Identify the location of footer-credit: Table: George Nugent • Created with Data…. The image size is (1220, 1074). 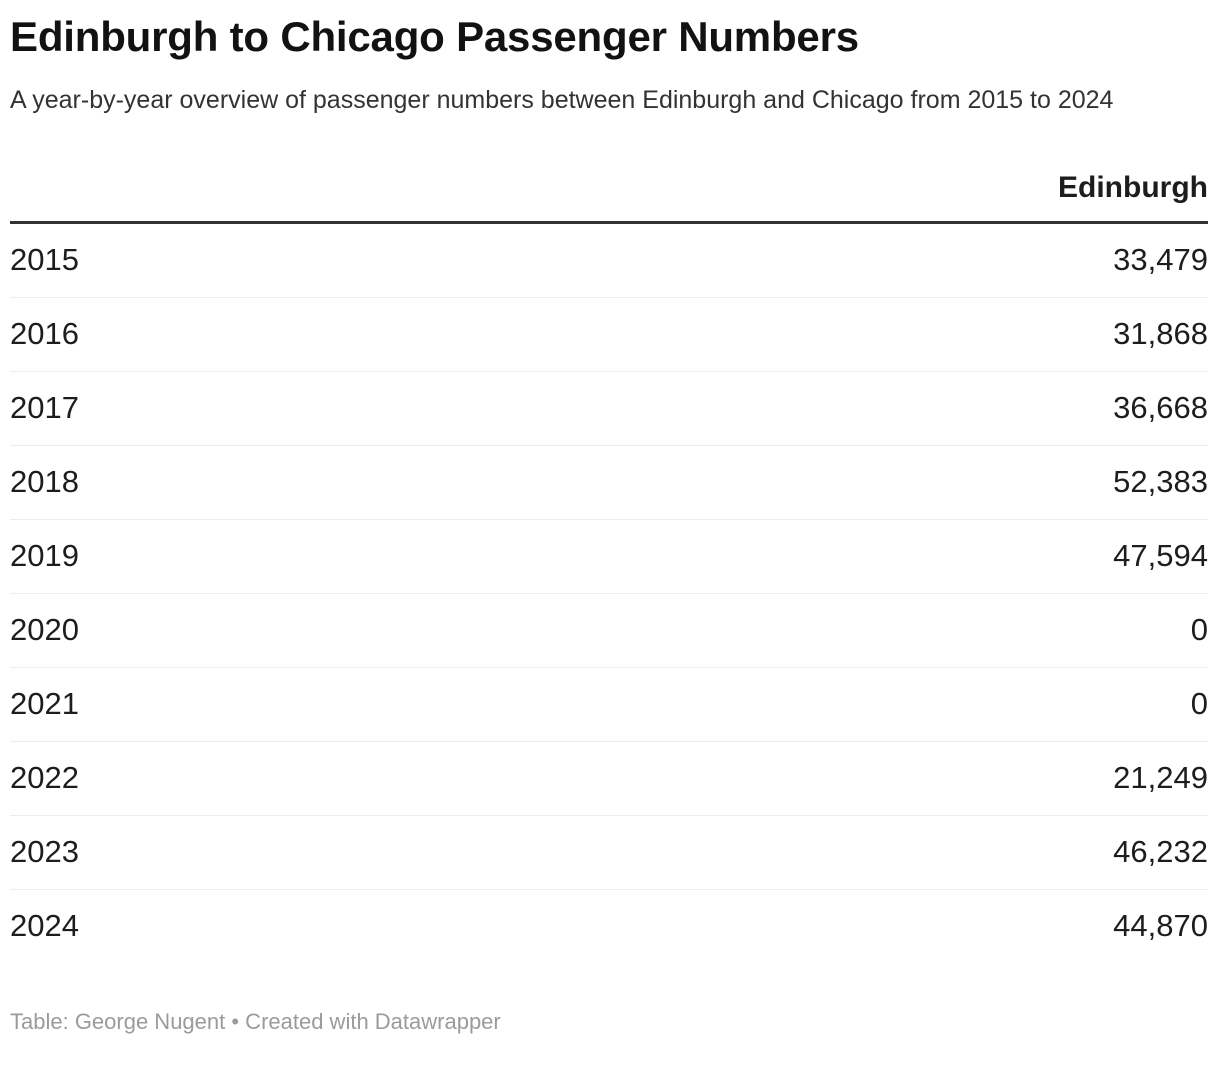
(255, 1021).